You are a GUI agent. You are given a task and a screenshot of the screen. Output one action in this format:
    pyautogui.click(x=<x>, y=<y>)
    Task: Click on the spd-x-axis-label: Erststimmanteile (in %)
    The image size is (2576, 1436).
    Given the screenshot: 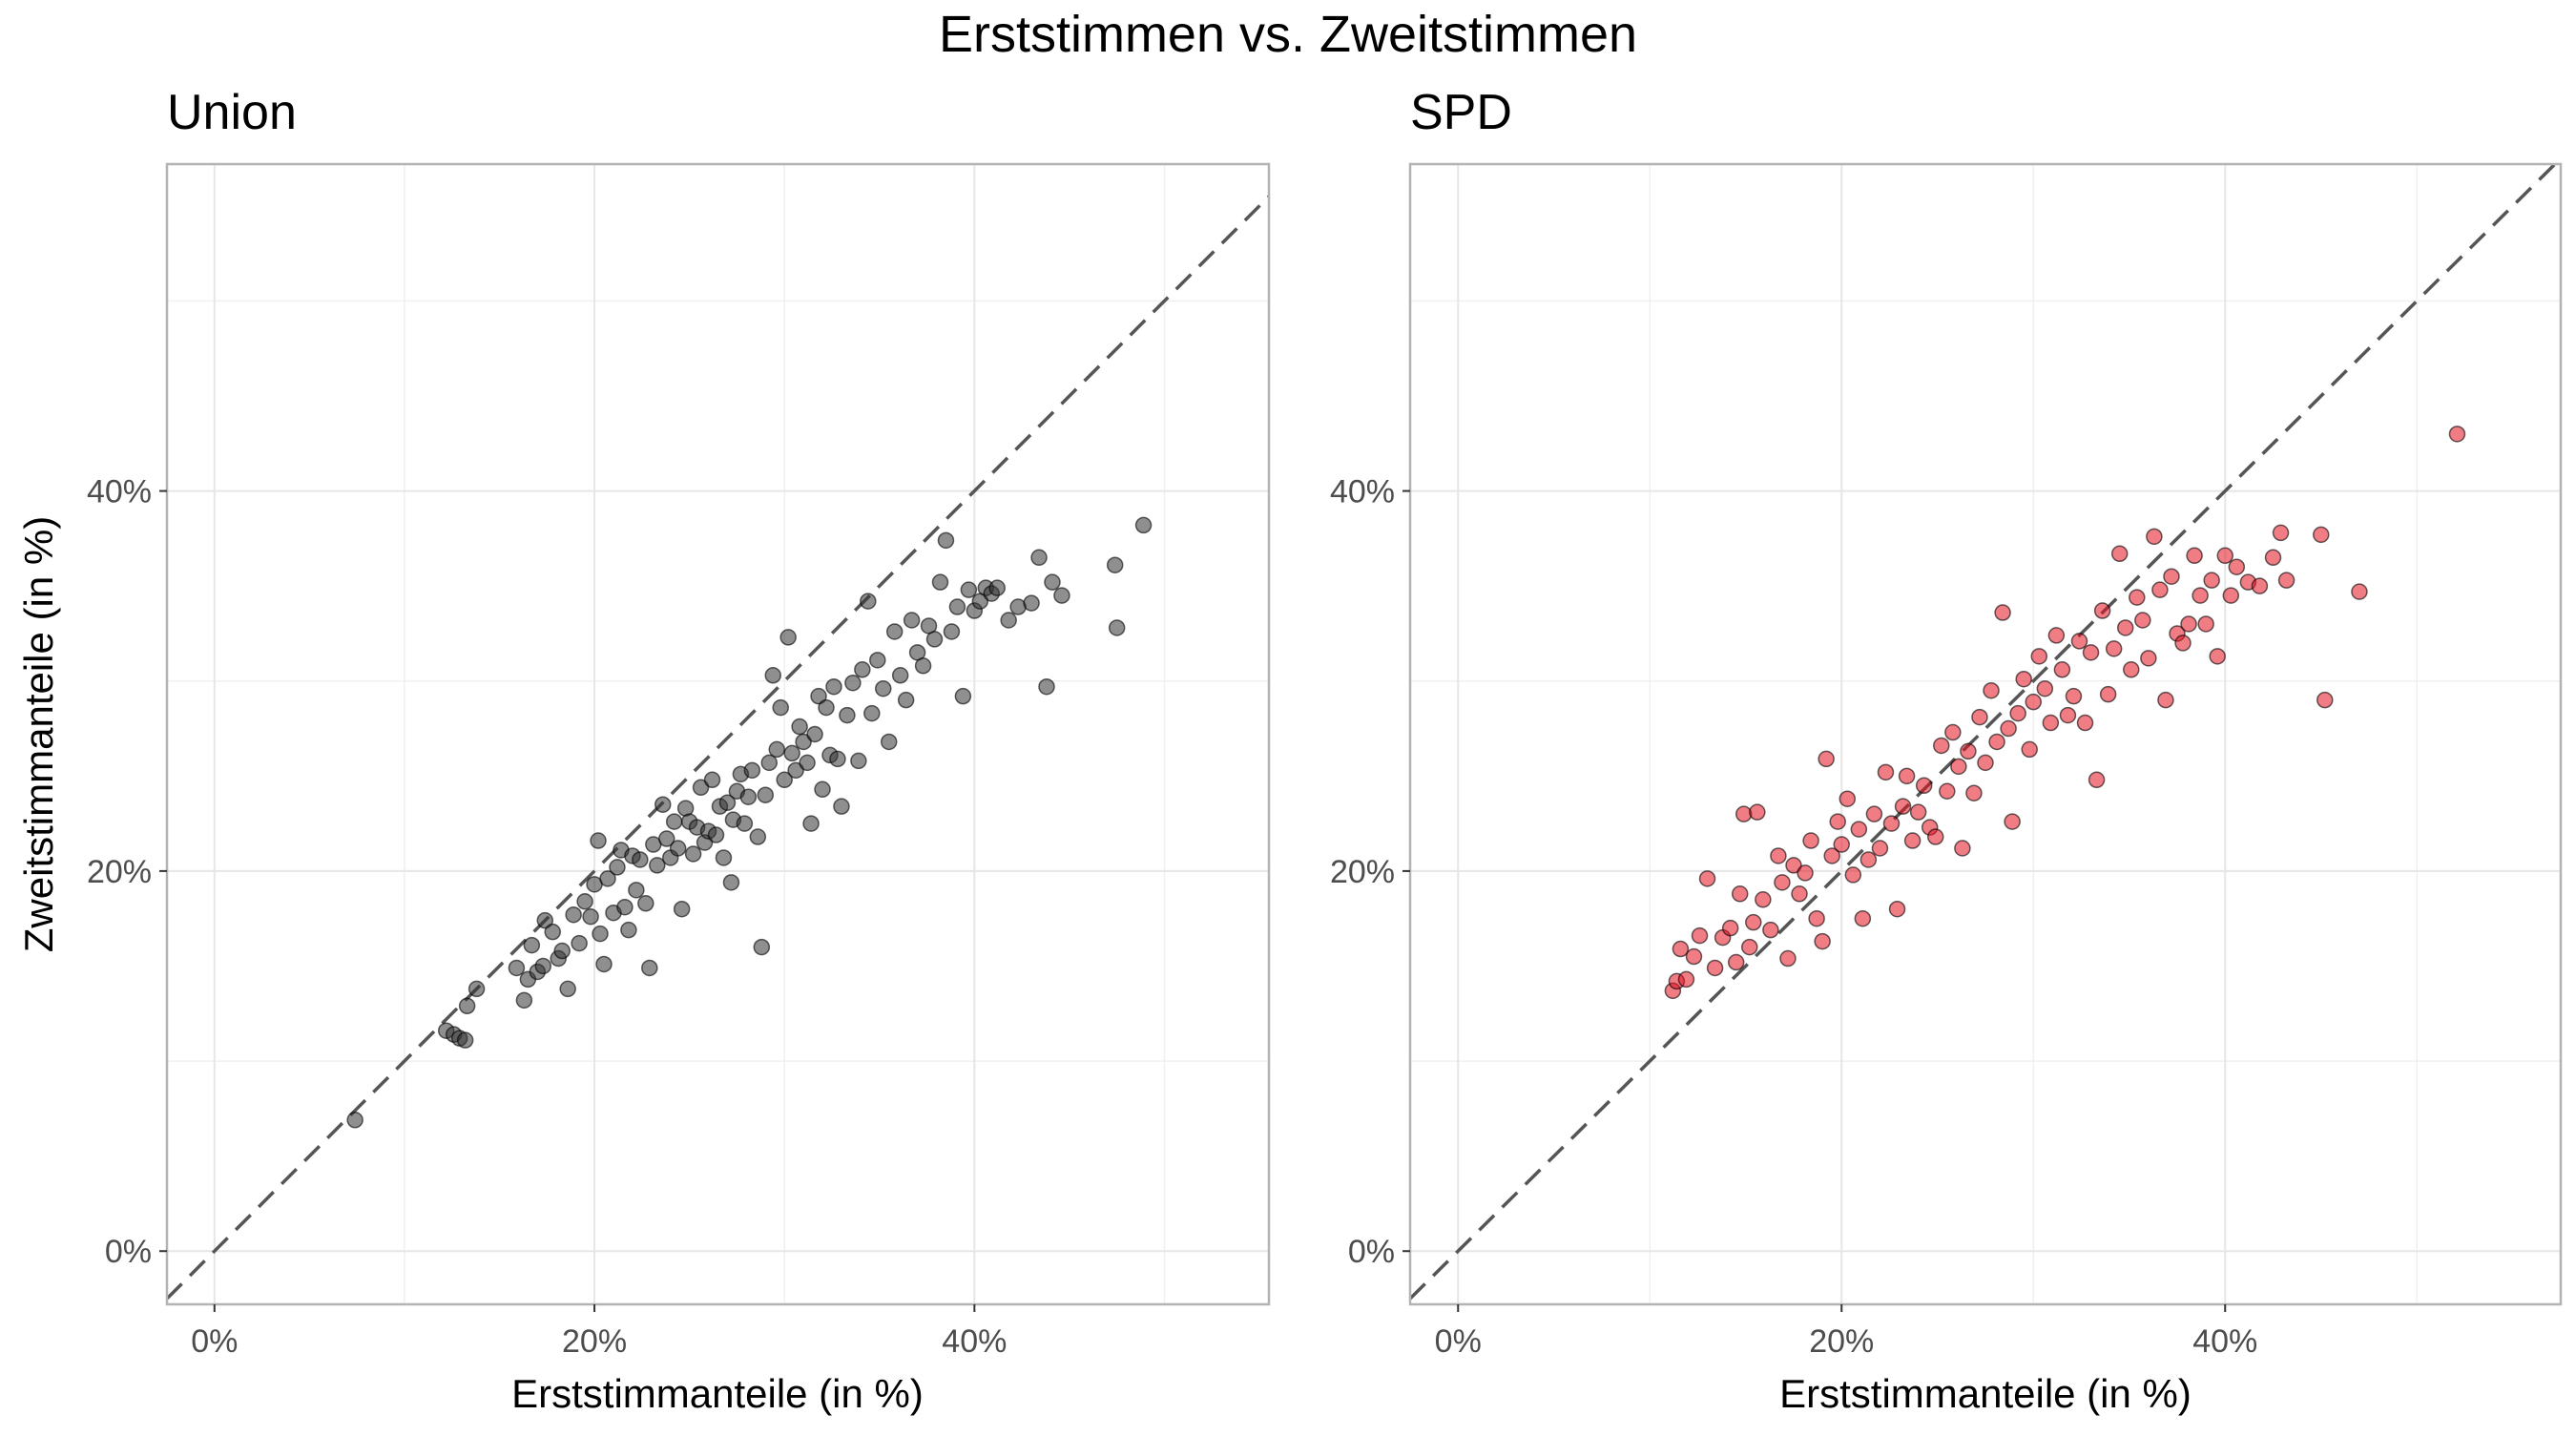 What is the action you would take?
    pyautogui.click(x=1985, y=1393)
    